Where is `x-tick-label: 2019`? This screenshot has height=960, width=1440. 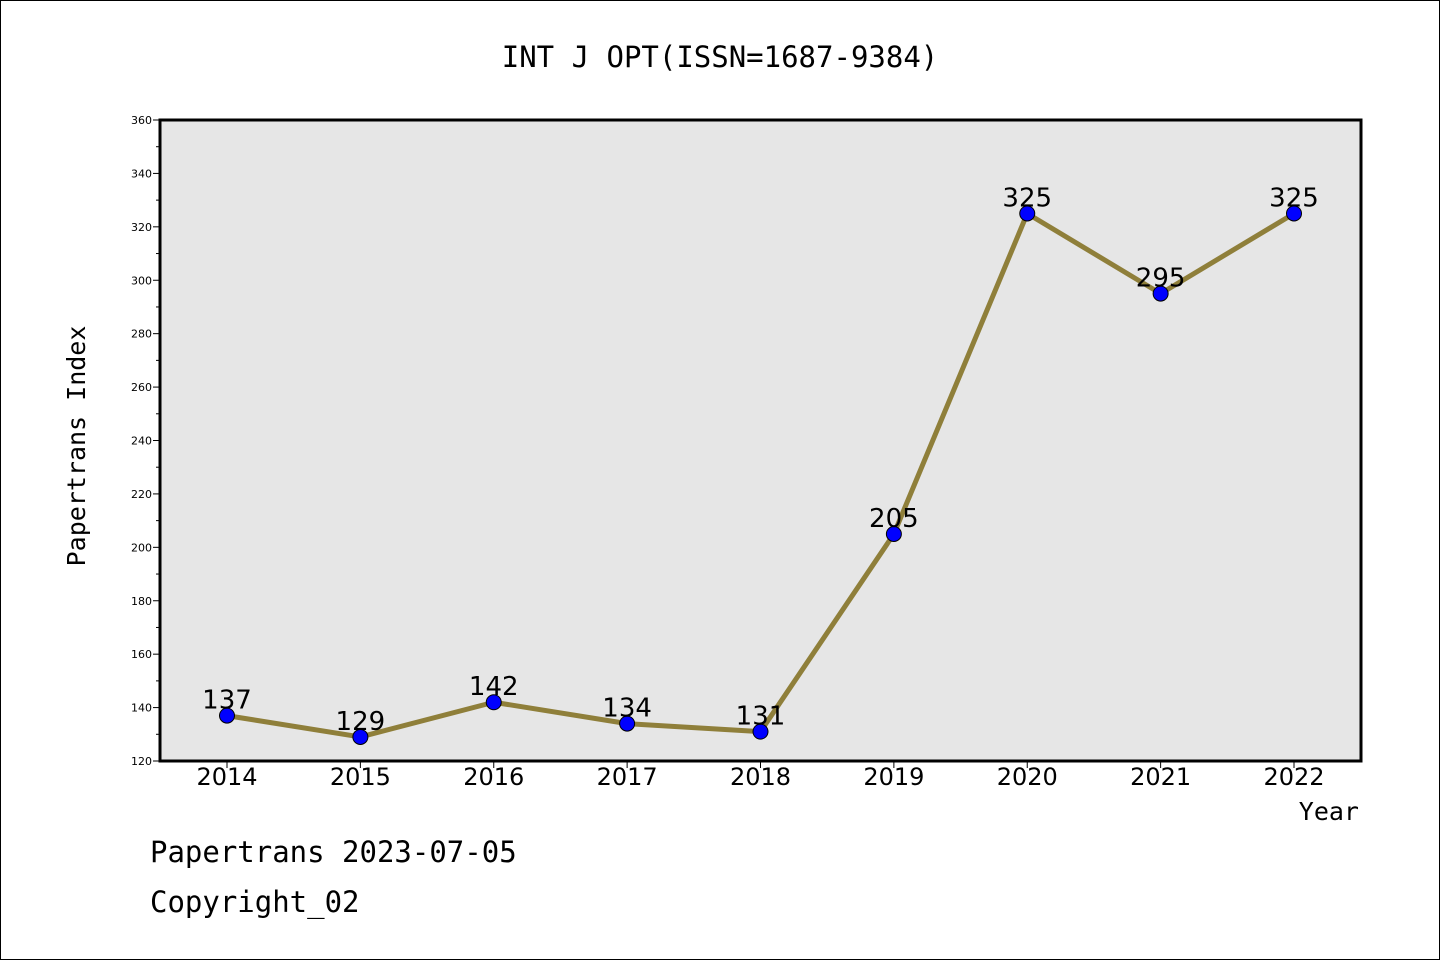
x-tick-label: 2019 is located at coordinates (893, 777).